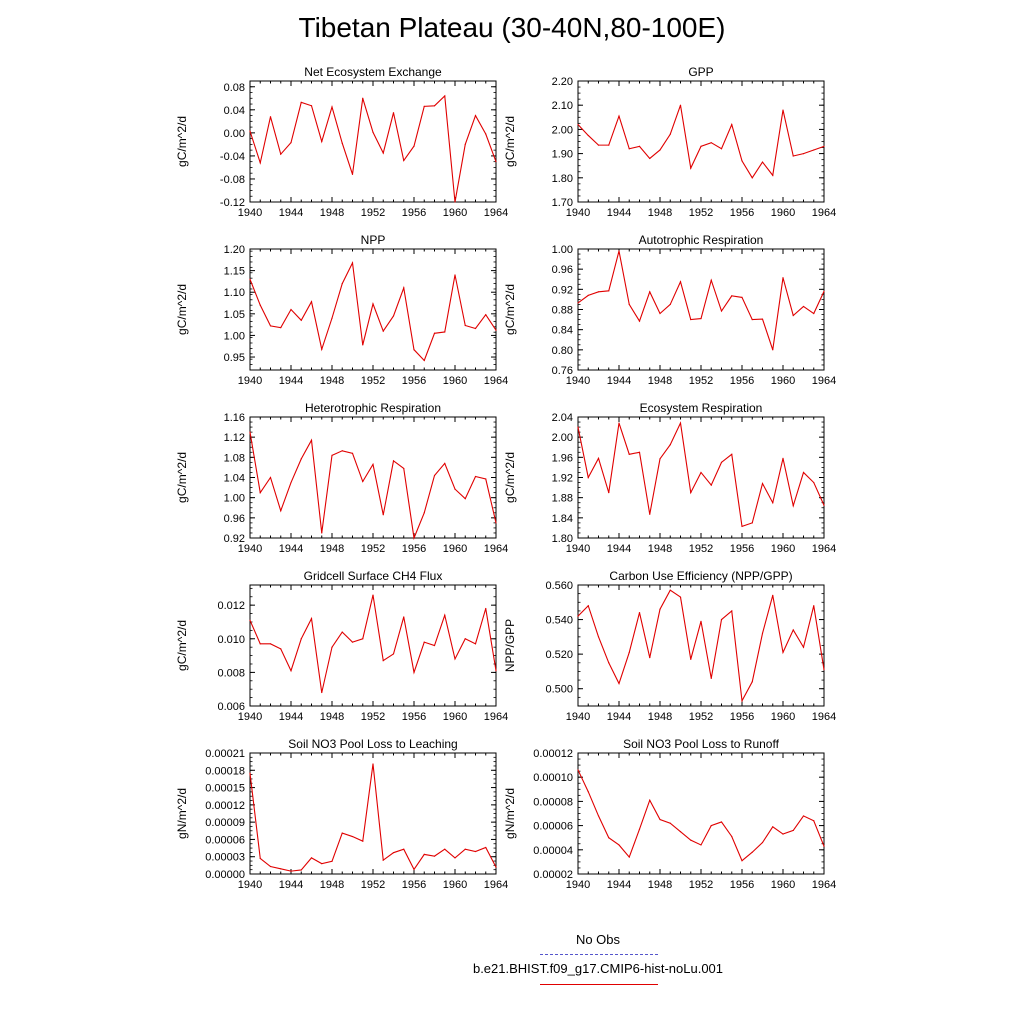 Image resolution: width=1024 pixels, height=1024 pixels. Describe the element at coordinates (225, 789) in the screenshot. I see `y-tick-label: 0.00015` at that location.